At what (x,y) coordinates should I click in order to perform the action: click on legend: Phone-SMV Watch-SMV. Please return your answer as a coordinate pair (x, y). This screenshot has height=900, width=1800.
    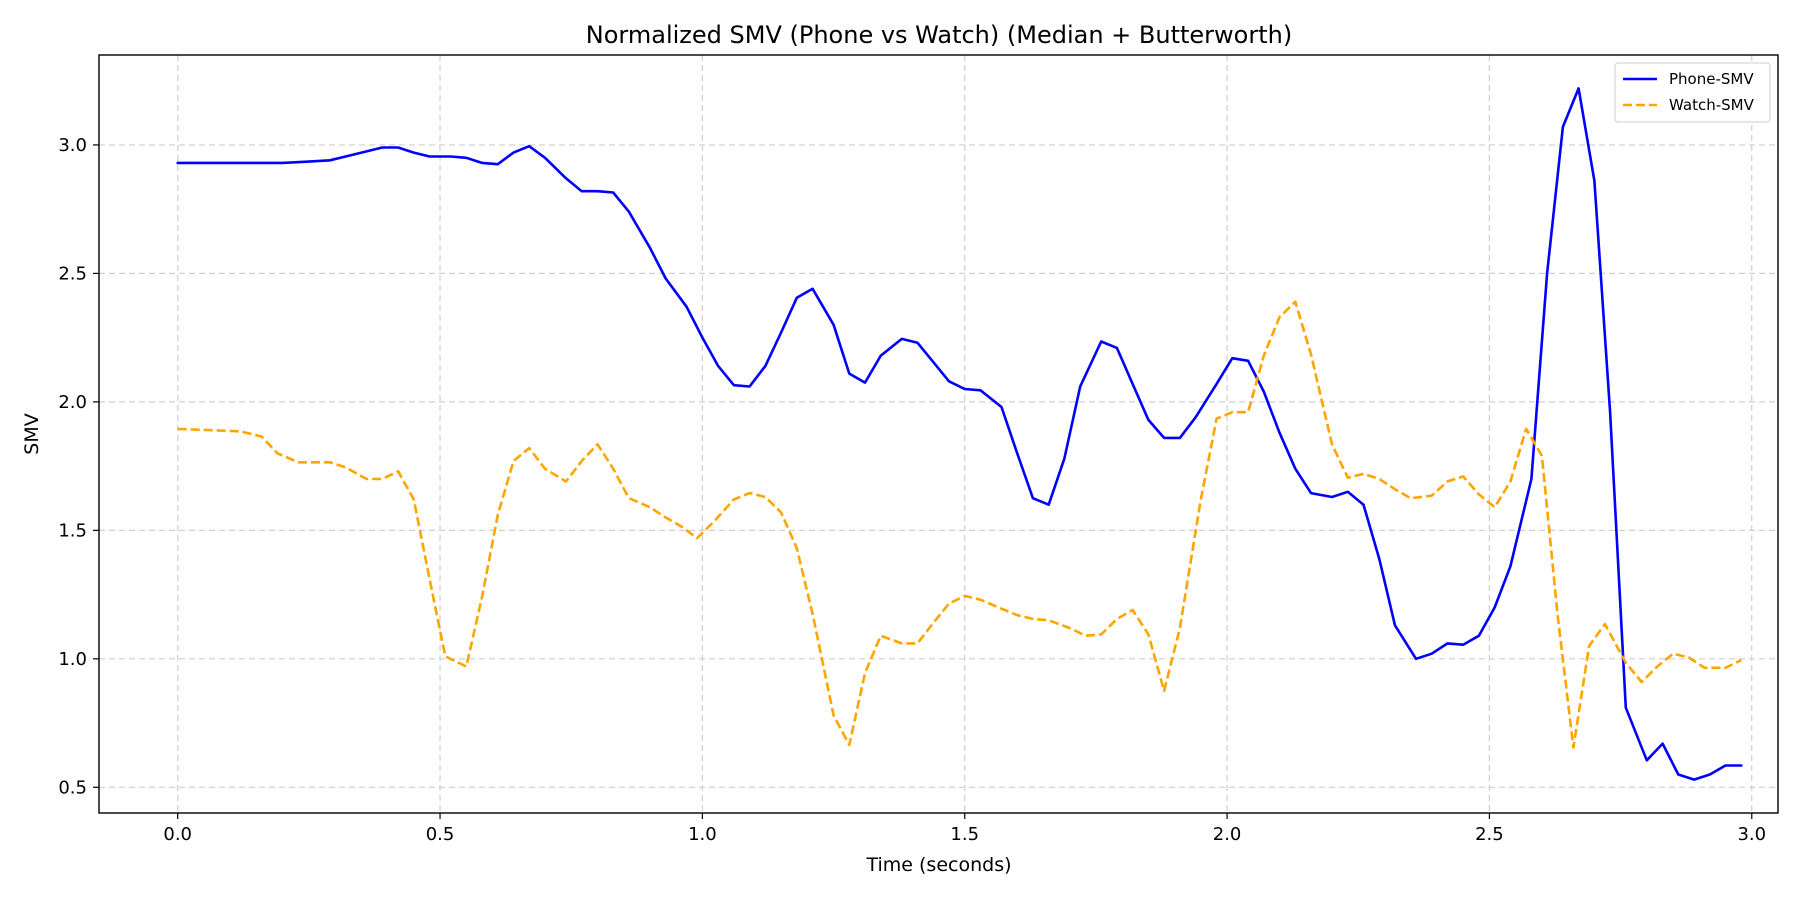
    Looking at the image, I should click on (1692, 92).